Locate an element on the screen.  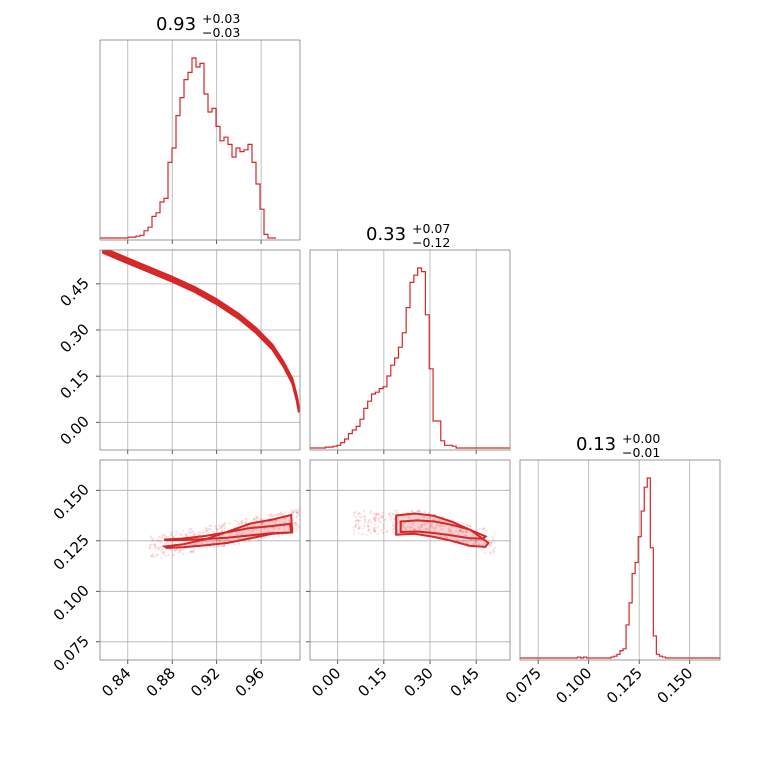
contour-fill is located at coordinates (228, 531).